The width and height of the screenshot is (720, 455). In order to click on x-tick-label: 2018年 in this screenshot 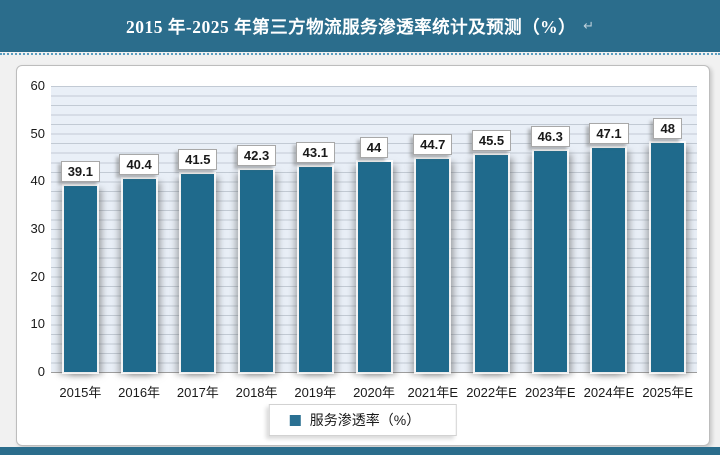, I will do `click(256, 392)`.